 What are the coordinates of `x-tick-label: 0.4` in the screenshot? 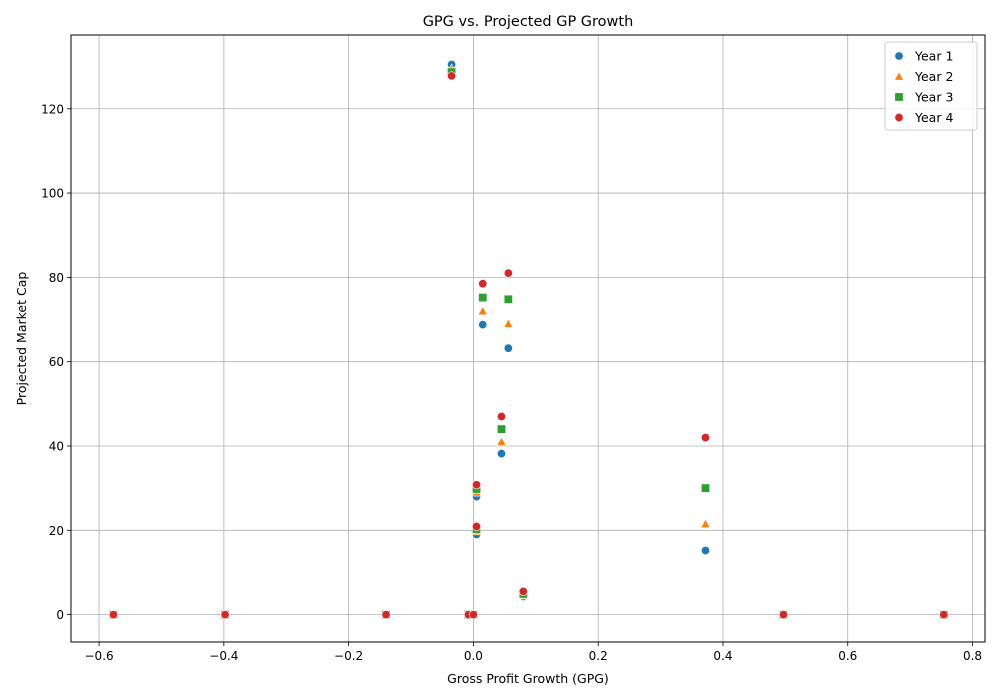 It's located at (722, 656).